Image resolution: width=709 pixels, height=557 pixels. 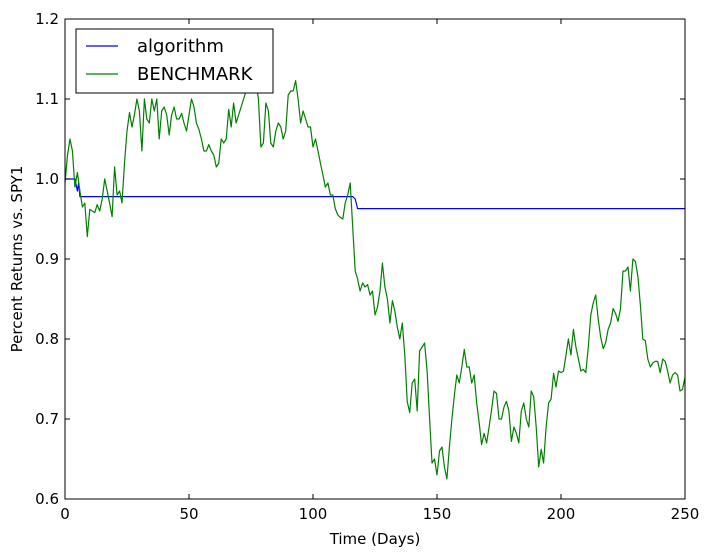 What do you see at coordinates (47, 499) in the screenshot?
I see `y-tick-label: 0.6` at bounding box center [47, 499].